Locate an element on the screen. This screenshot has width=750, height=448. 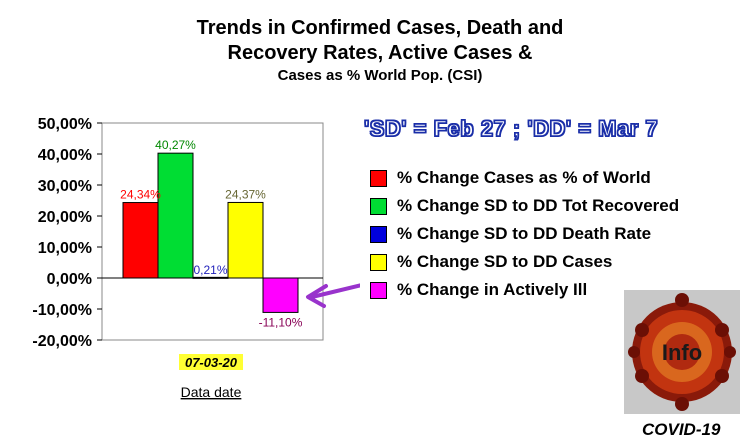
bars is located at coordinates (210, 232).